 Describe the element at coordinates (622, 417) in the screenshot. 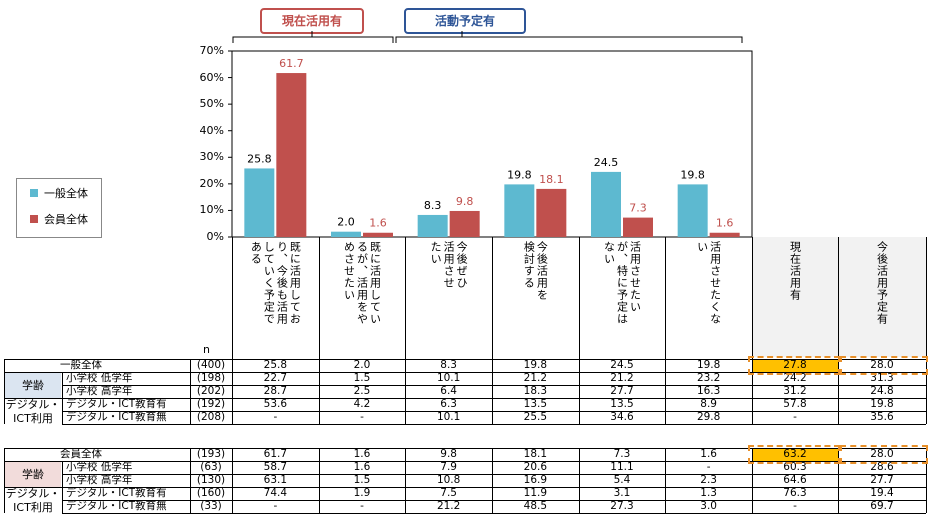

I see `table-cell: 34.6` at that location.